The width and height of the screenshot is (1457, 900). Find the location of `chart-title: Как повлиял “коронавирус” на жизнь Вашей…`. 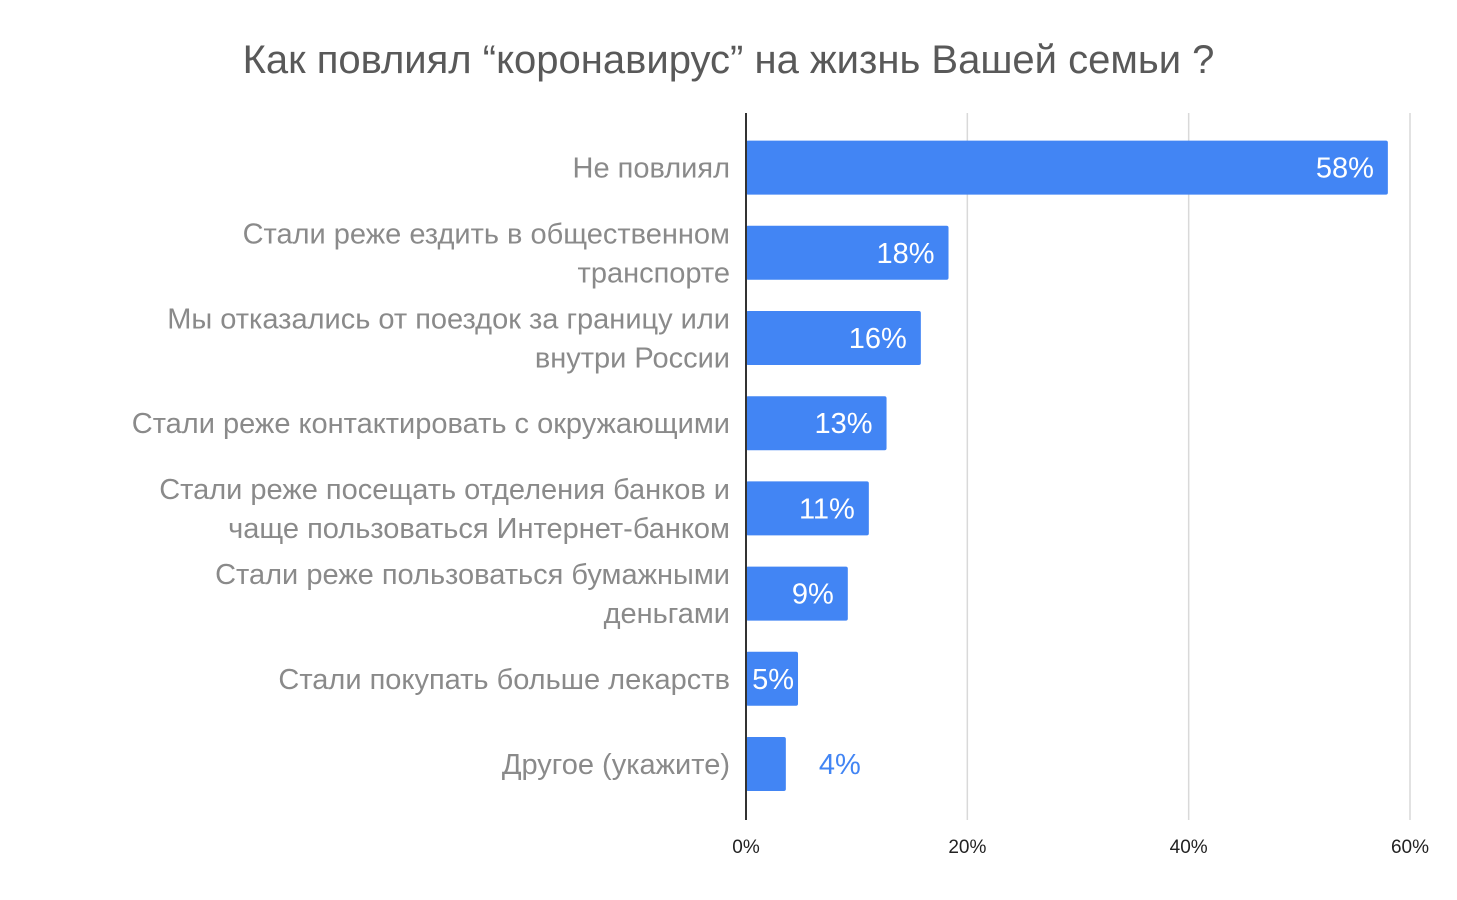

chart-title: Как повлиял “коронавирус” на жизнь Вашей… is located at coordinates (728, 60).